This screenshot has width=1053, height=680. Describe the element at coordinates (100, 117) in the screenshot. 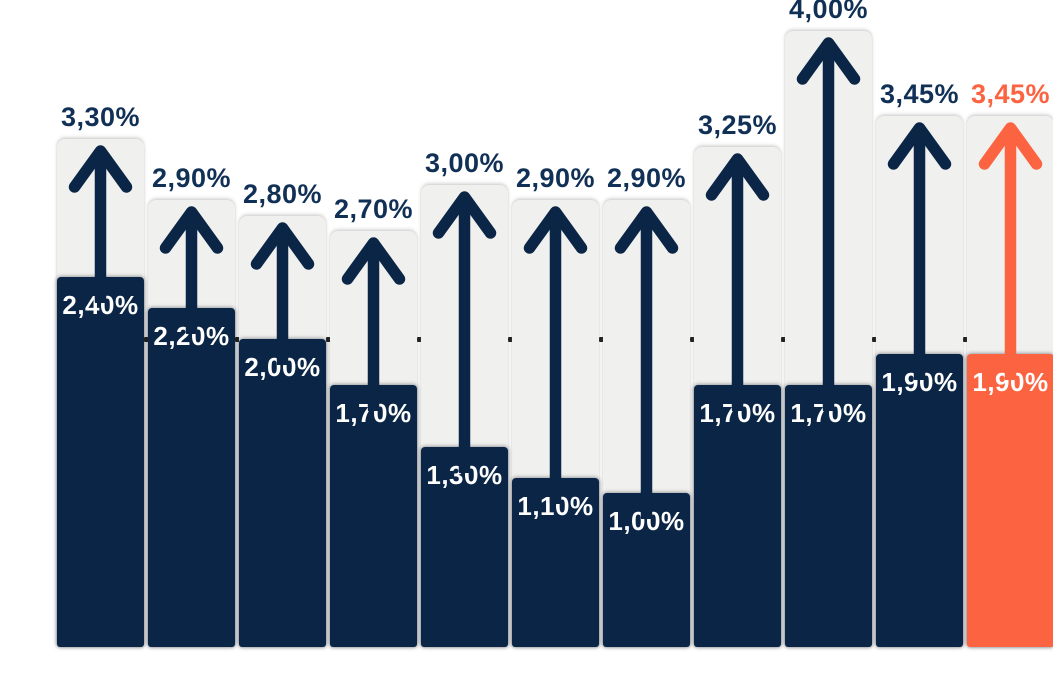

I see `target-value-label: 3,30%` at that location.